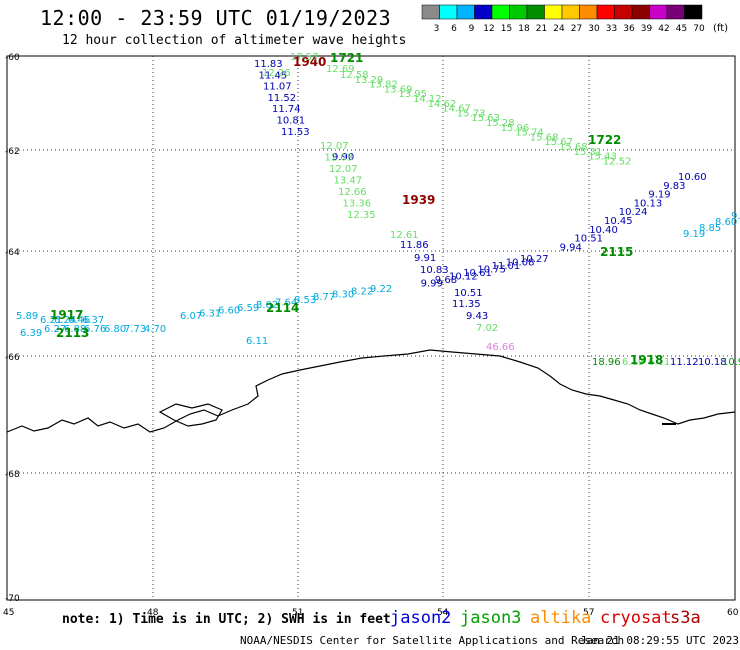 This screenshot has width=740, height=650. I want to click on wave-height-value: 7.02, so click(487, 328).